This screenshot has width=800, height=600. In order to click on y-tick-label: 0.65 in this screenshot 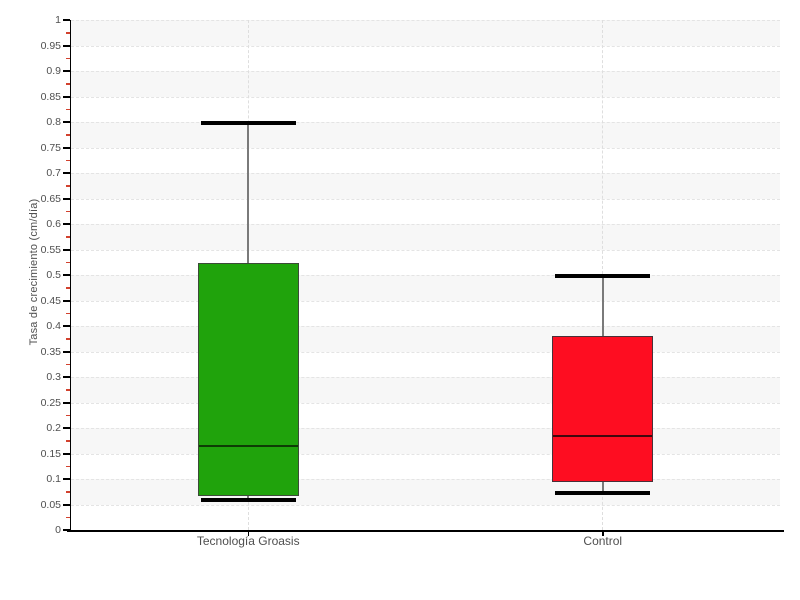, I will do `click(50, 198)`.